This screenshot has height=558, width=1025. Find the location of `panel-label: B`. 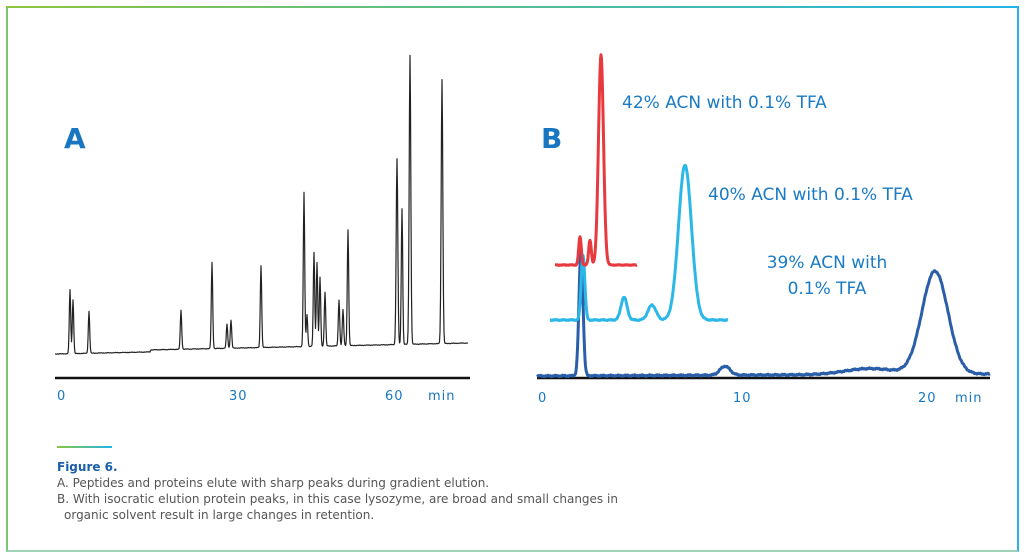

panel-label: B is located at coordinates (551, 138).